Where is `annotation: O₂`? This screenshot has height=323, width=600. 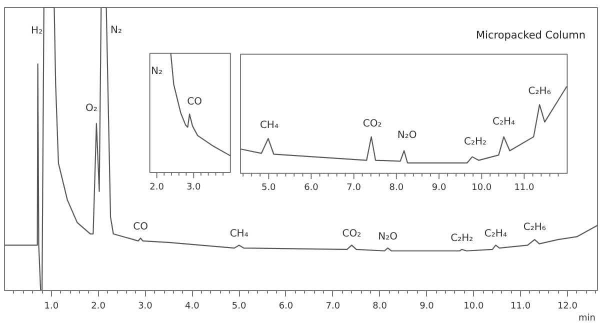
annotation: O₂ is located at coordinates (92, 108).